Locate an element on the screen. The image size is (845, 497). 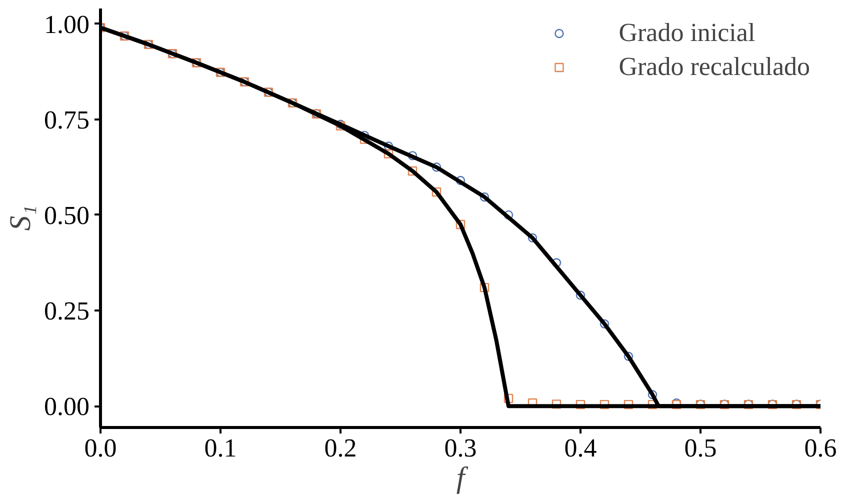
x-axis-title: f is located at coordinates (462, 478).